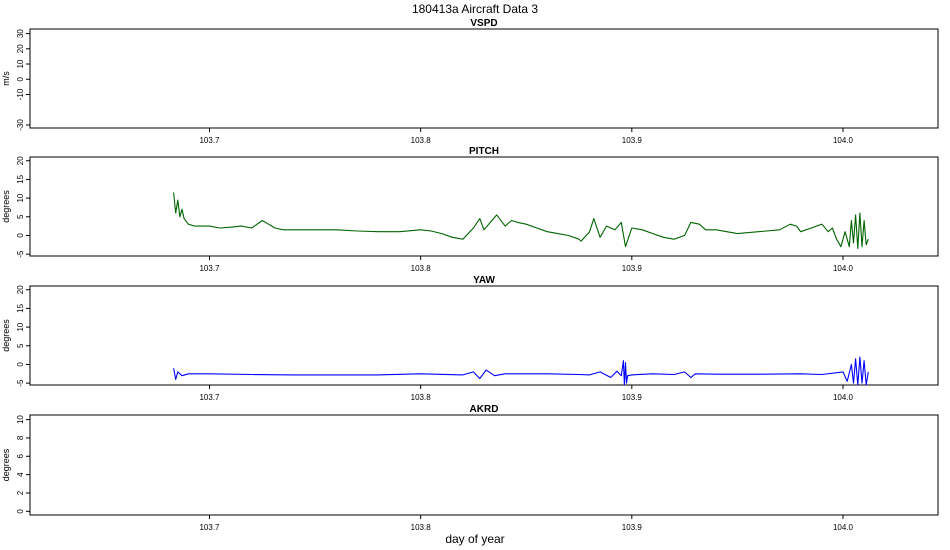 The height and width of the screenshot is (550, 950). Describe the element at coordinates (843, 268) in the screenshot. I see `x-tick-label-pitch: 104.0` at that location.